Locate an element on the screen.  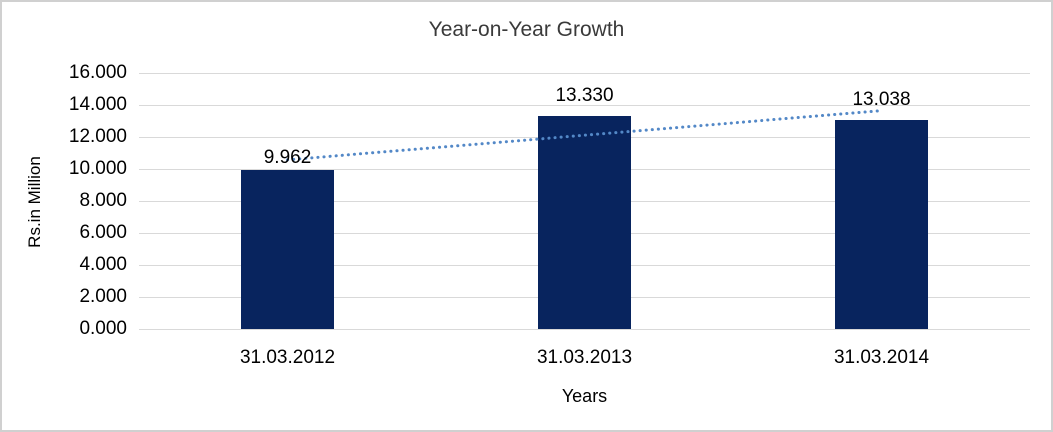
bar-31.03.2012 is located at coordinates (287, 249).